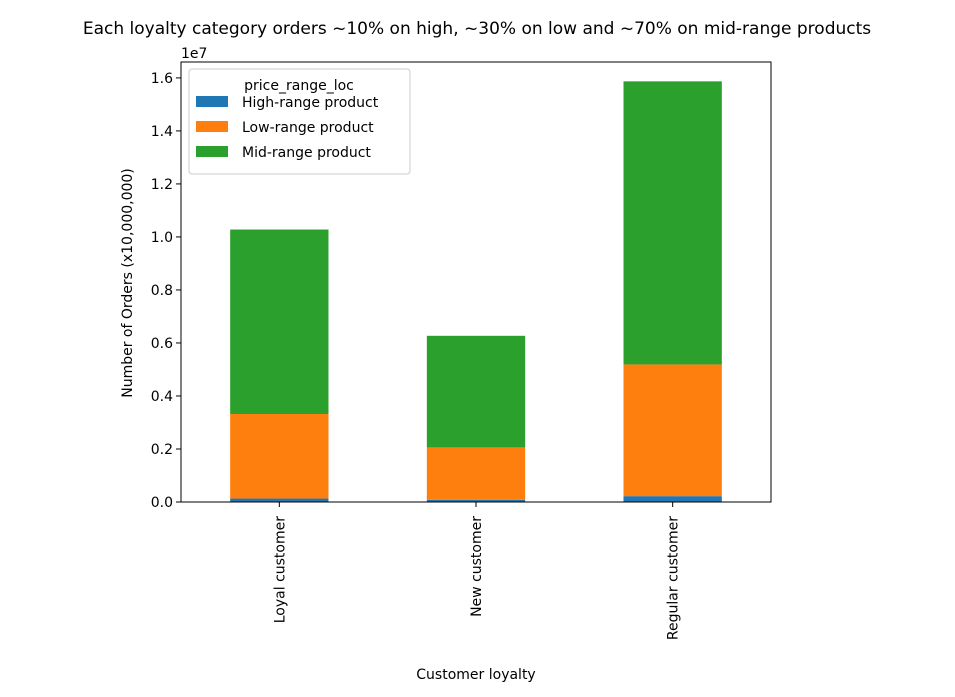 The height and width of the screenshot is (697, 955). What do you see at coordinates (310, 103) in the screenshot?
I see `legend-label: High-range product` at bounding box center [310, 103].